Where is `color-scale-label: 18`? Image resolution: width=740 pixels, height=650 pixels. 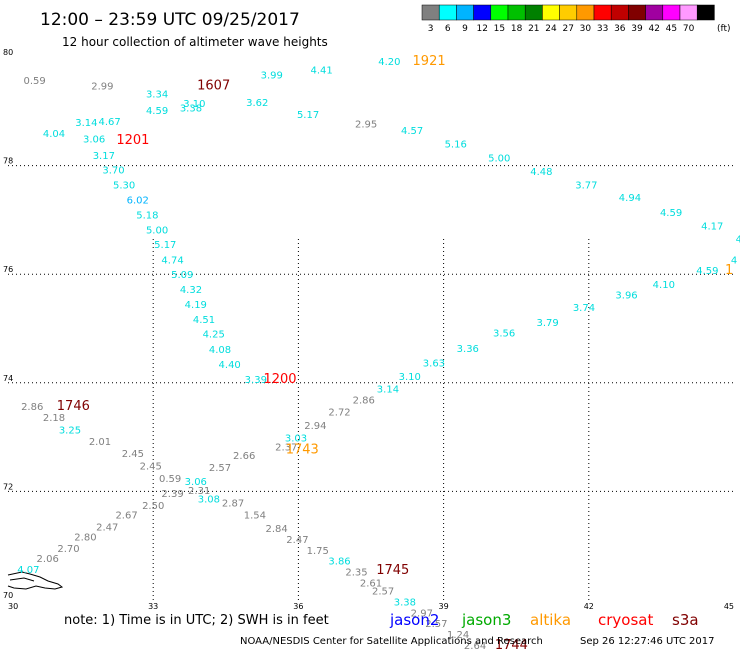
color-scale-label: 18 is located at coordinates (517, 29).